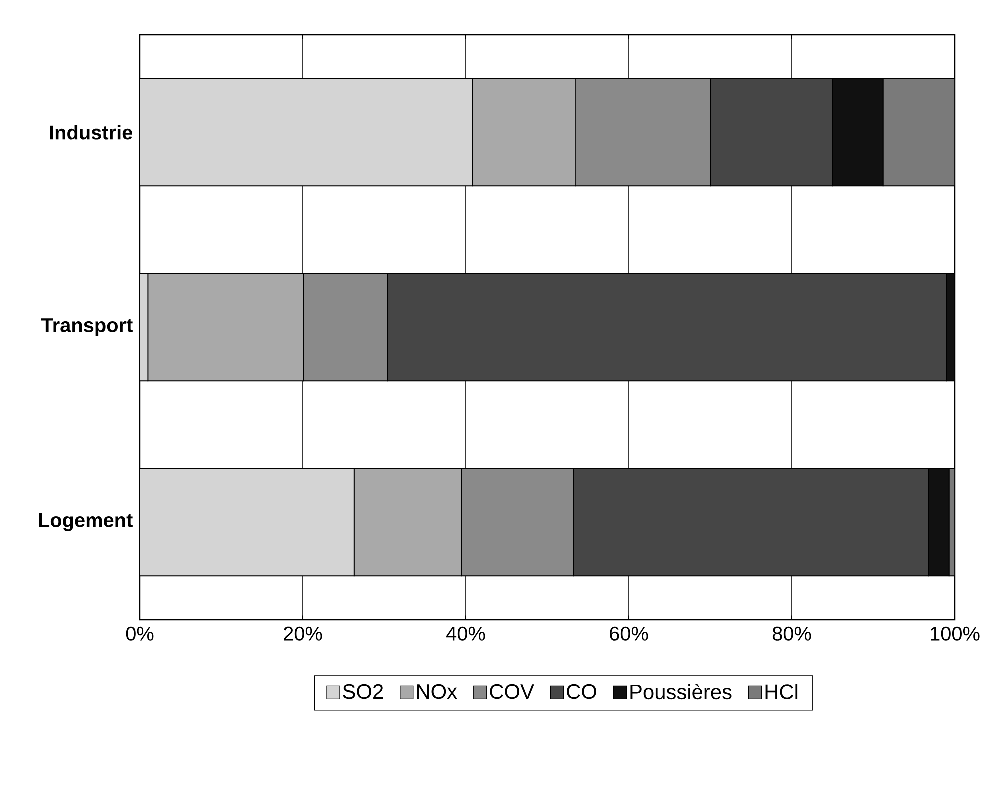 This screenshot has width=1000, height=787. I want to click on legend-label: CO, so click(581, 692).